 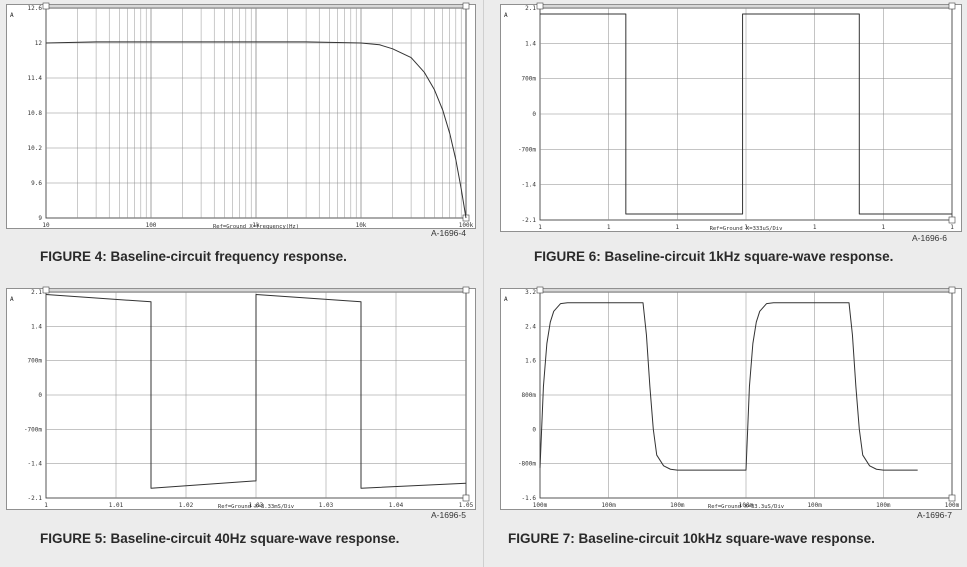 I want to click on fig4-cursor-right, so click(x=466, y=6).